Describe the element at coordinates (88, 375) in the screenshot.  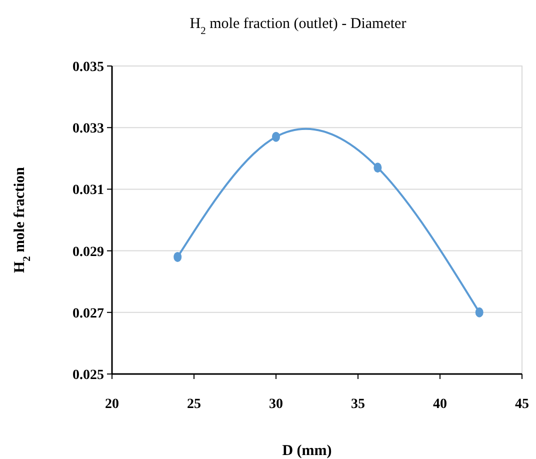
I see `y-tick-label: 0.025` at that location.